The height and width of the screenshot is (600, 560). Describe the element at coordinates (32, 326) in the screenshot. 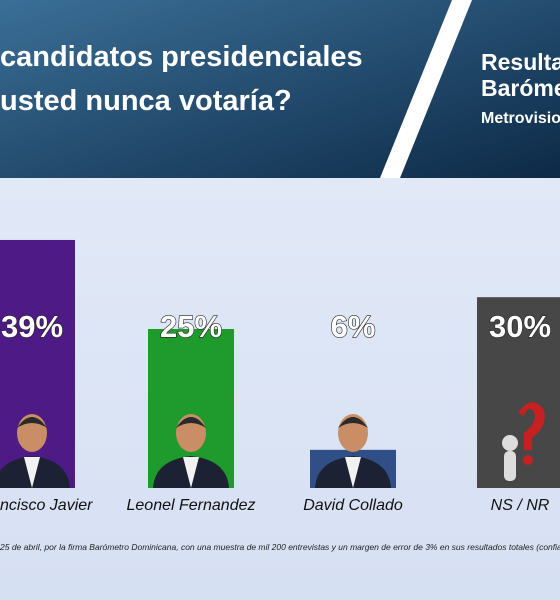

I see `value-label: 39%` at that location.